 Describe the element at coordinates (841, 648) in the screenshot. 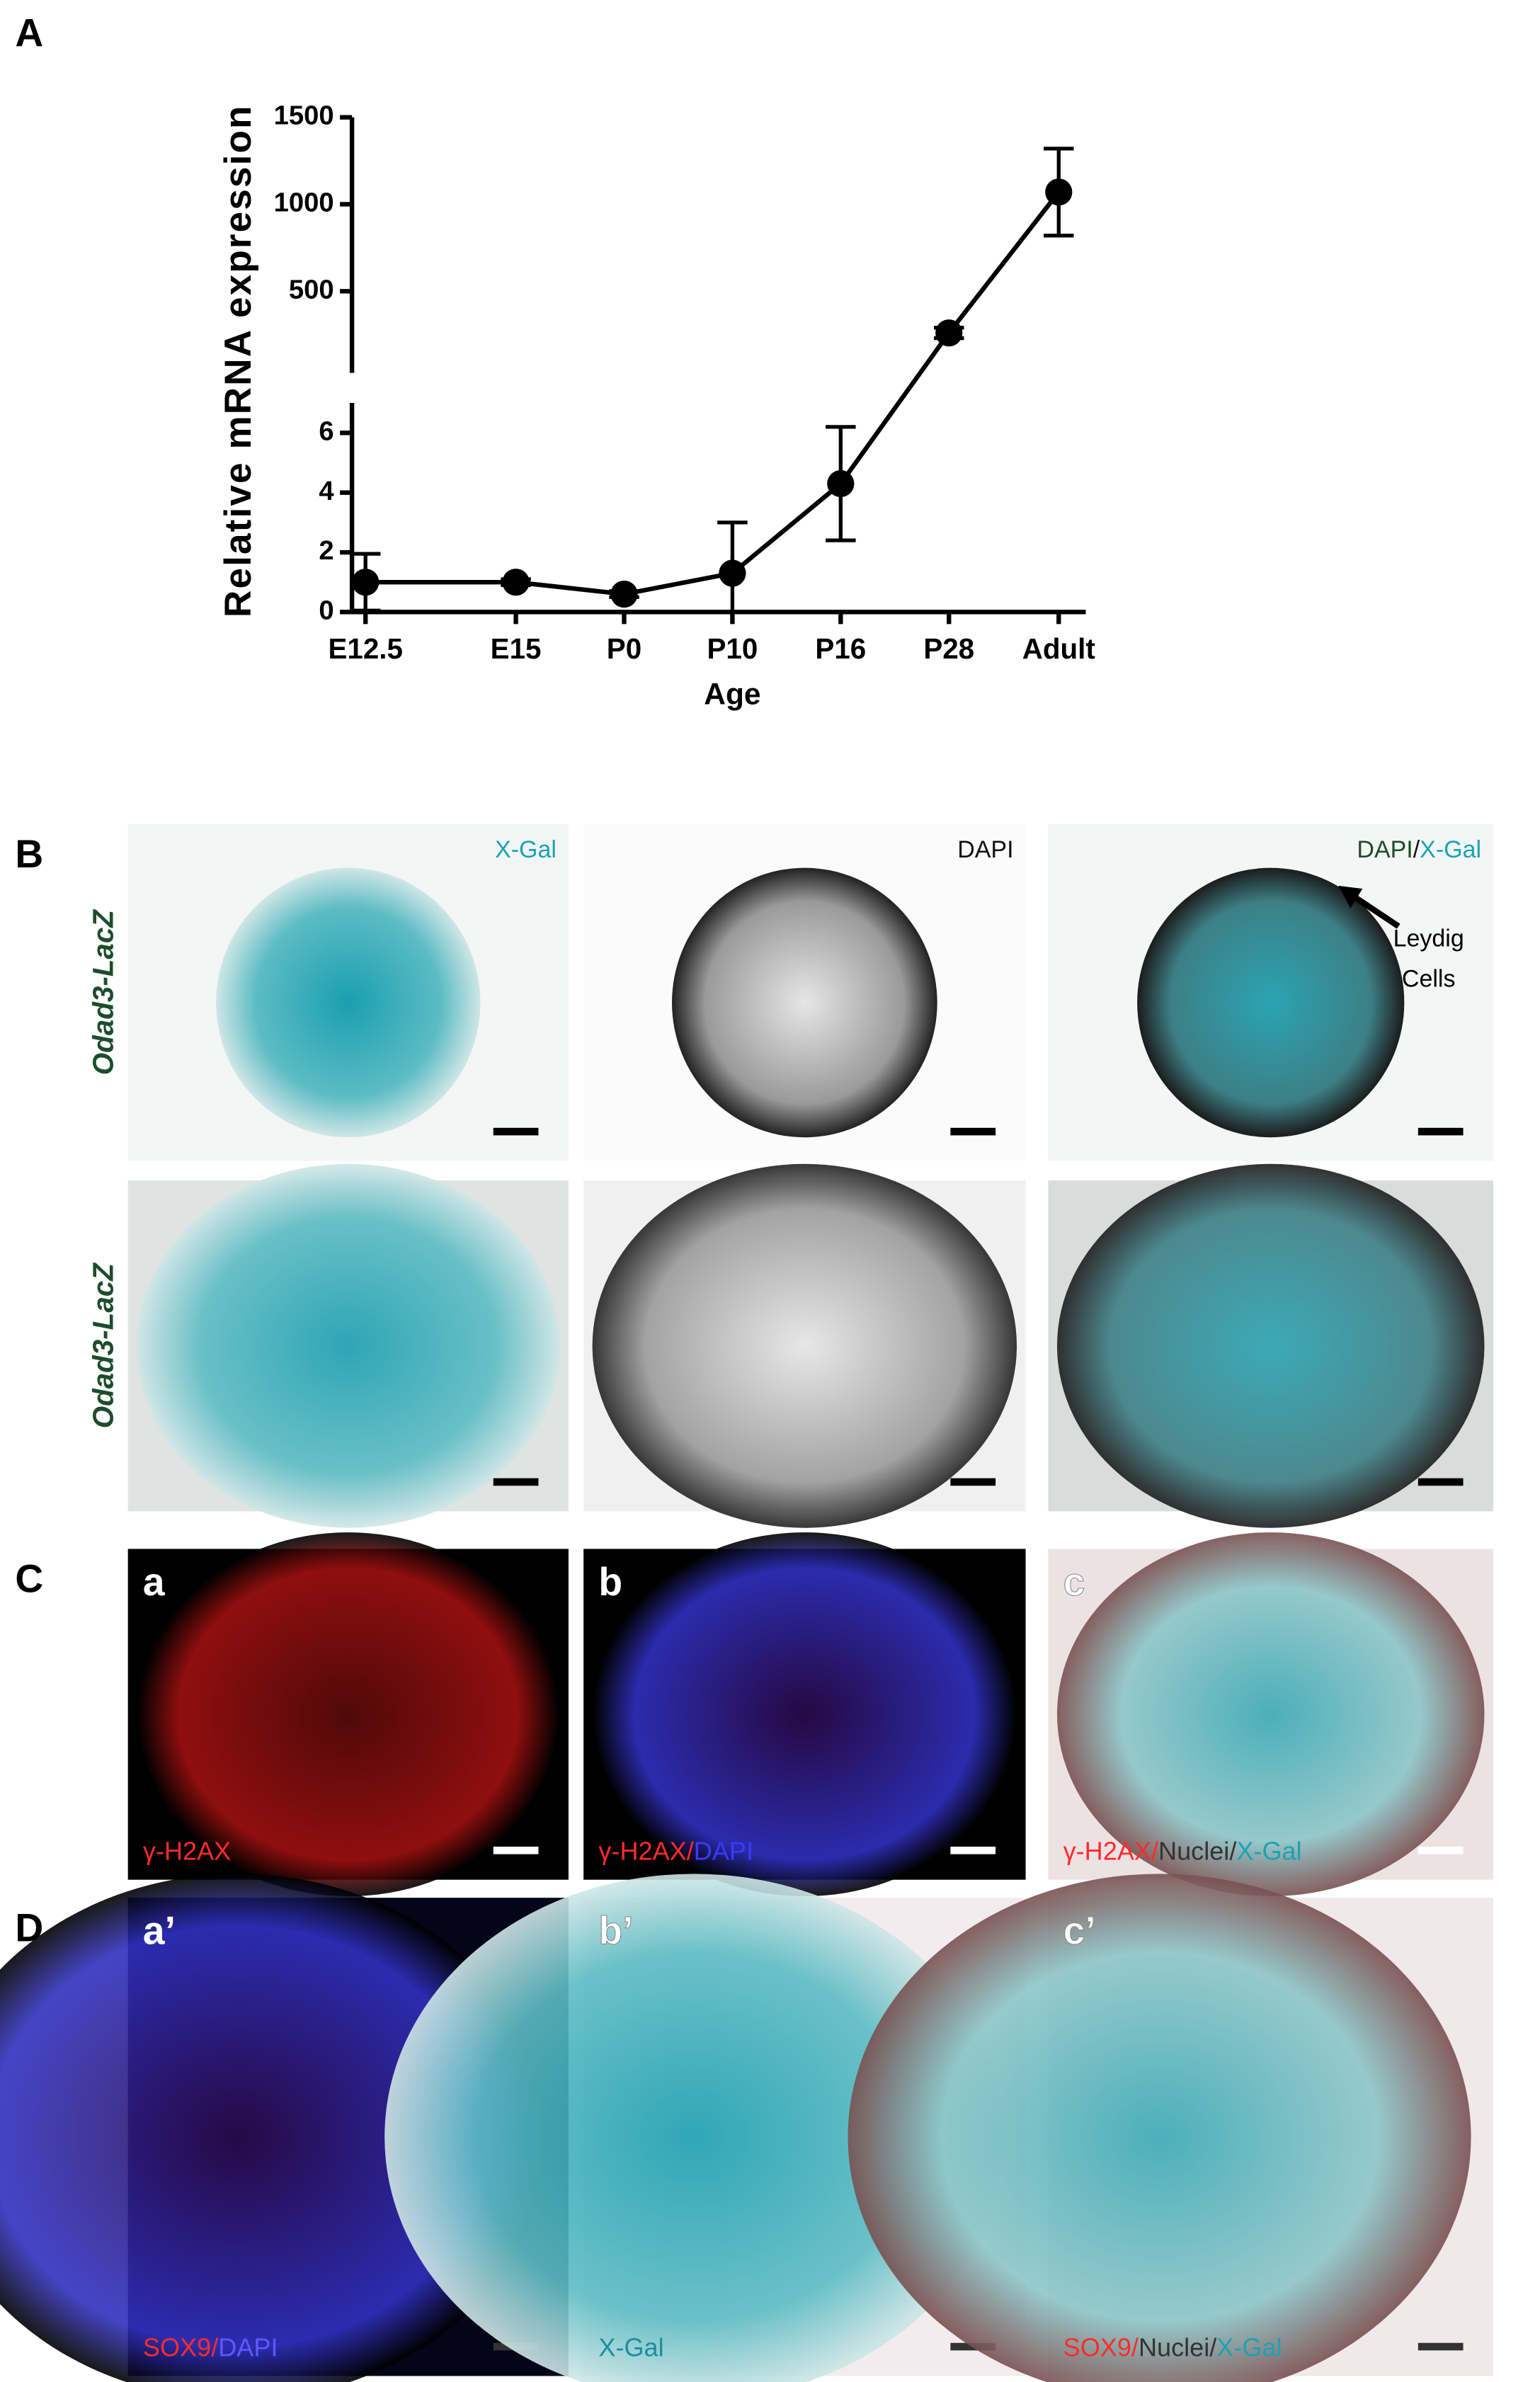

I see `x-tick-label: P16` at that location.